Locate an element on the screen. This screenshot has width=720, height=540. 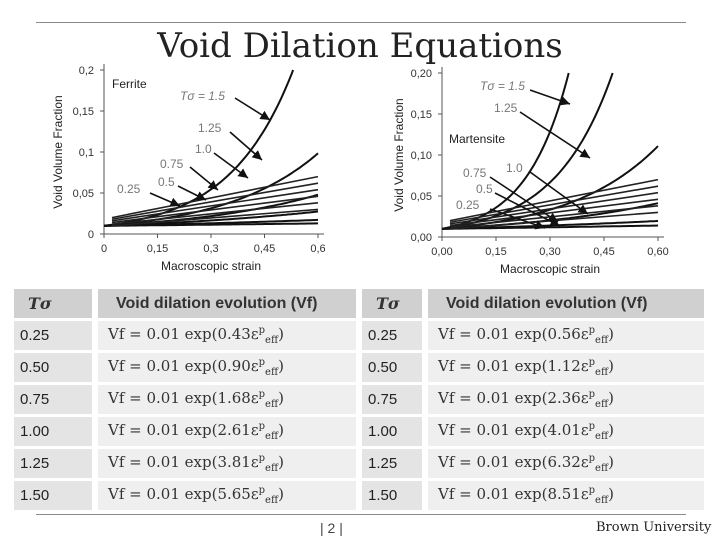
equation-text: Vf = 0.01 exp(5.65ε is located at coordinates (183, 494).